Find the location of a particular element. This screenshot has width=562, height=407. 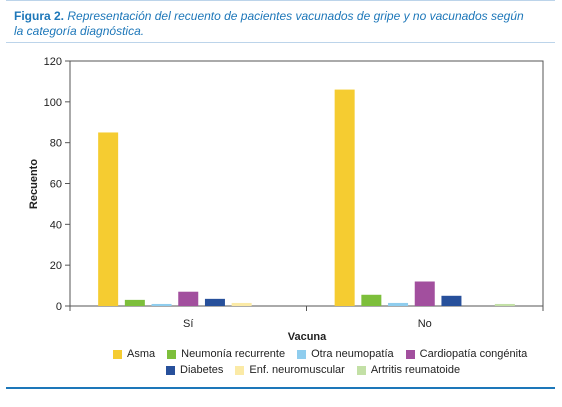

legend-item: Diabetes is located at coordinates (194, 370).